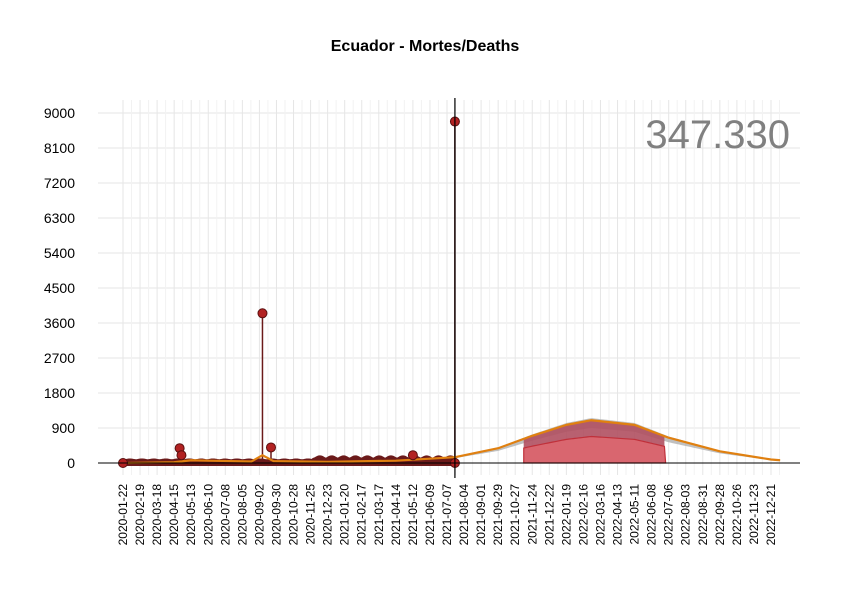  Describe the element at coordinates (737, 515) in the screenshot. I see `x-tick-label: 2022-10-26` at that location.